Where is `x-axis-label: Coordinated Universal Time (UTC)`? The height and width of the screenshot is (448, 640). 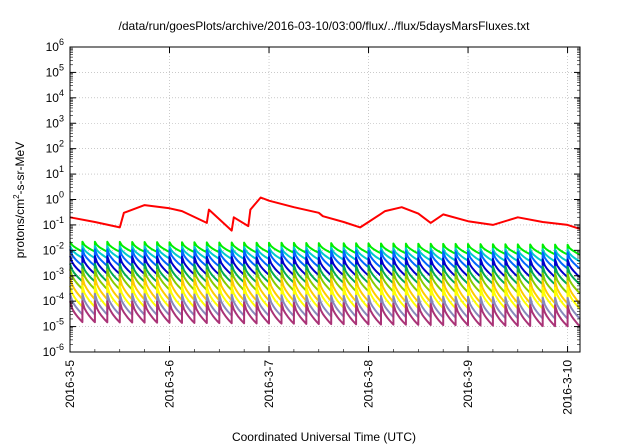 x-axis-label: Coordinated Universal Time (UTC) is located at coordinates (324, 437).